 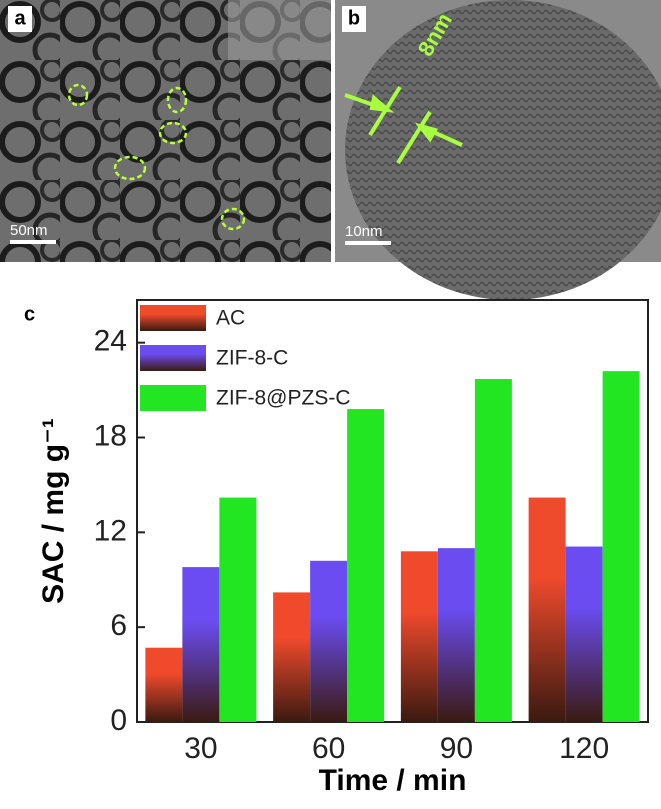 I want to click on y-tick-label: 24, so click(x=110, y=341).